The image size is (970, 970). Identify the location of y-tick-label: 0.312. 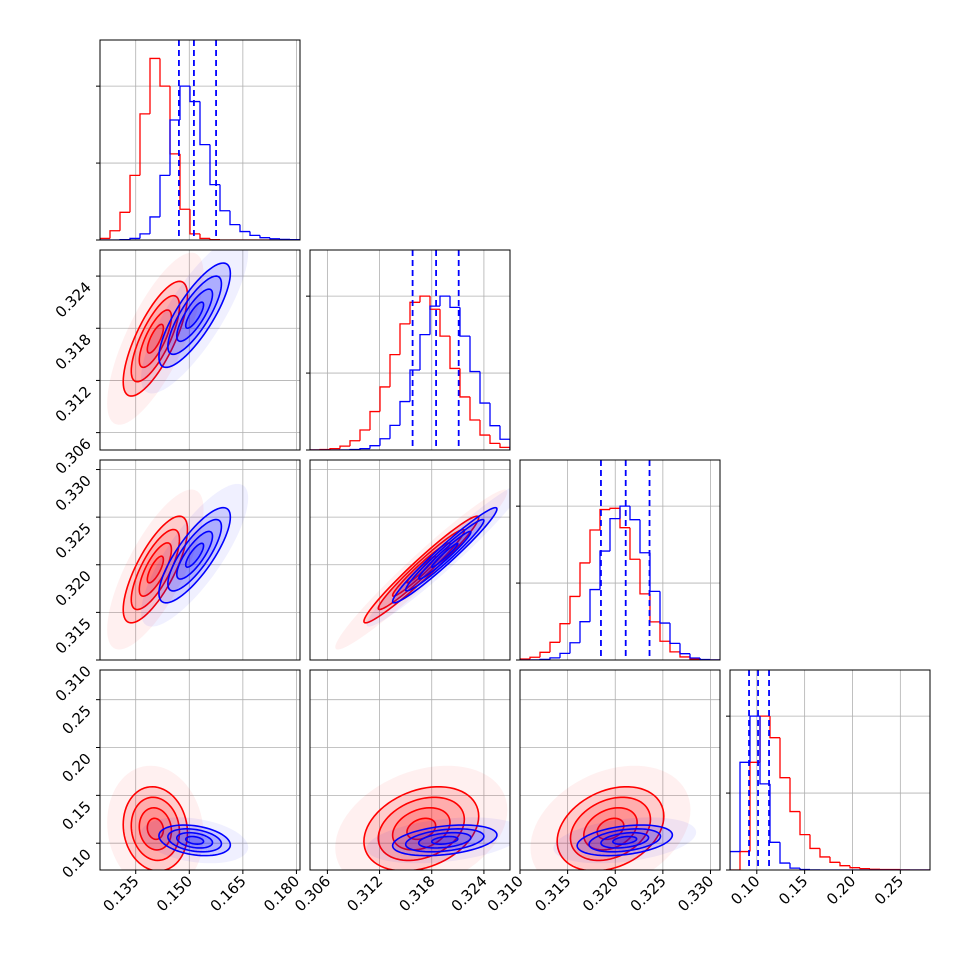
(73, 404).